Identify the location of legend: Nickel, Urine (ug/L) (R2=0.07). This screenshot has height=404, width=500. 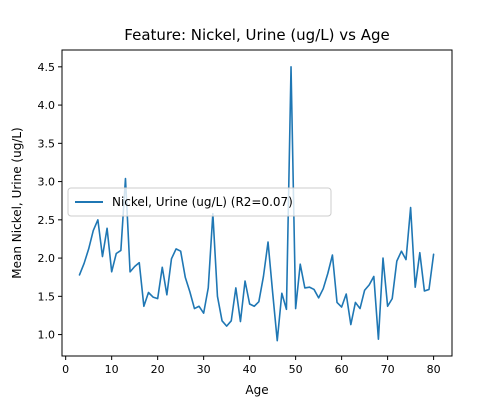
(199, 202).